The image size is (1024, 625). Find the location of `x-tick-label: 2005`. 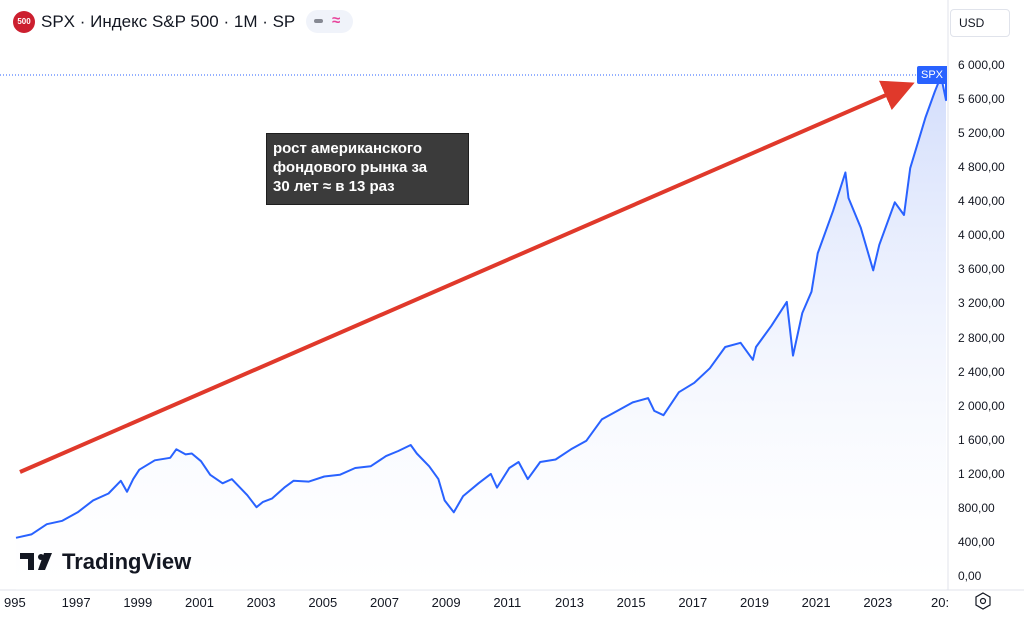

x-tick-label: 2005 is located at coordinates (323, 602).